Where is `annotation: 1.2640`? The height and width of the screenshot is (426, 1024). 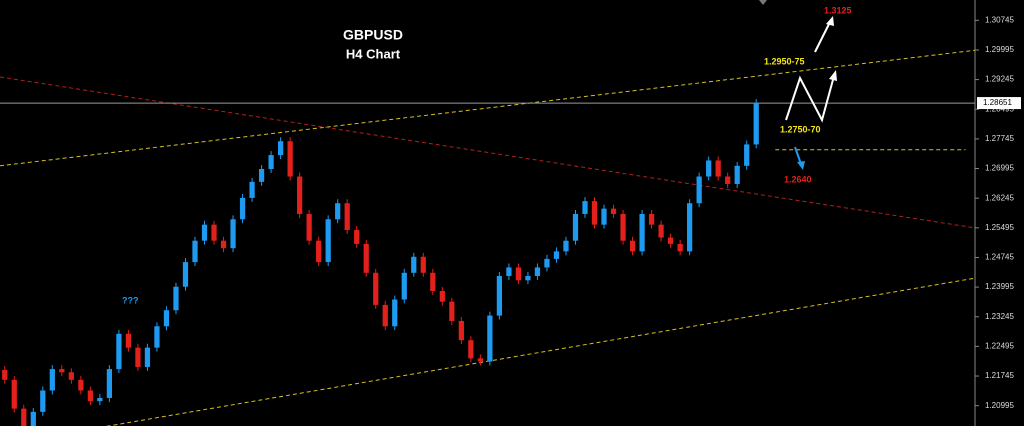
annotation: 1.2640 is located at coordinates (798, 179).